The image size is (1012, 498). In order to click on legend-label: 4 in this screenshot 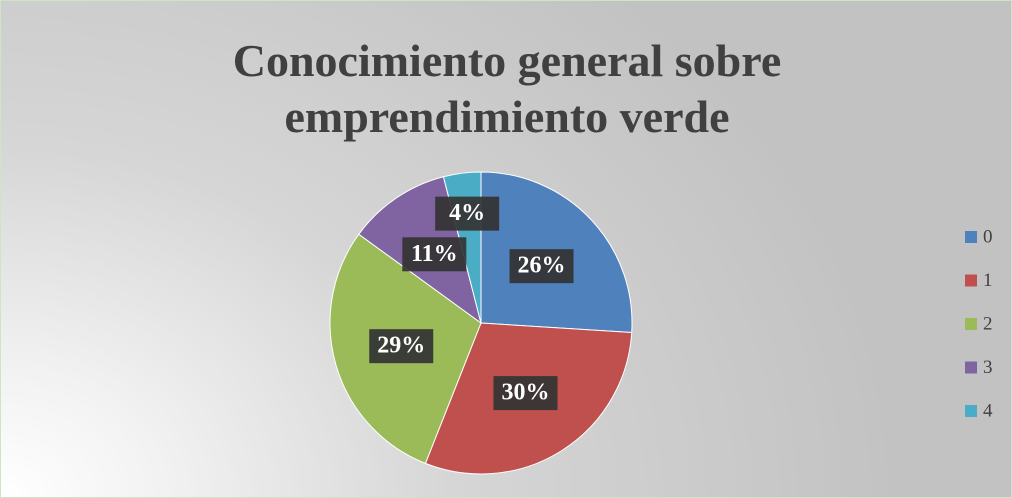, I will do `click(988, 410)`.